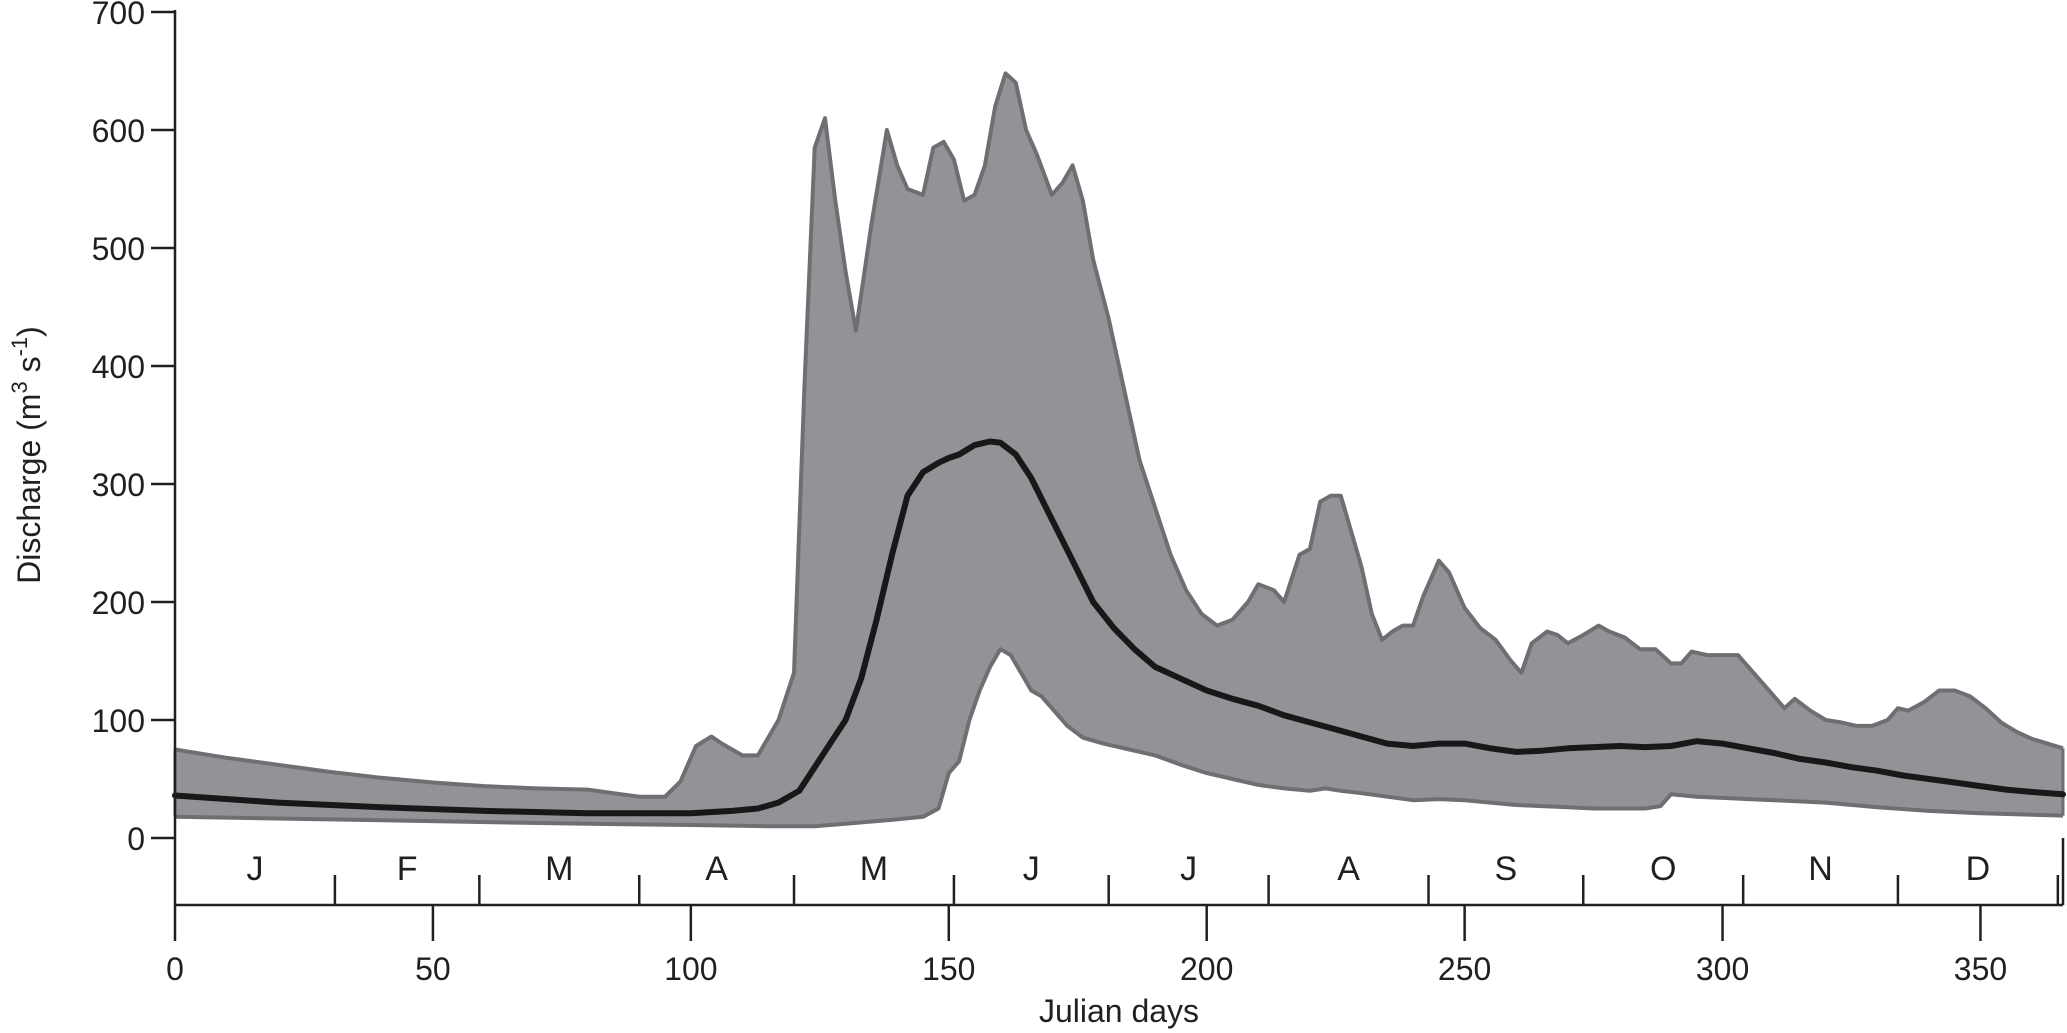 This screenshot has width=2067, height=1033. I want to click on y-tick-label: 0, so click(136, 839).